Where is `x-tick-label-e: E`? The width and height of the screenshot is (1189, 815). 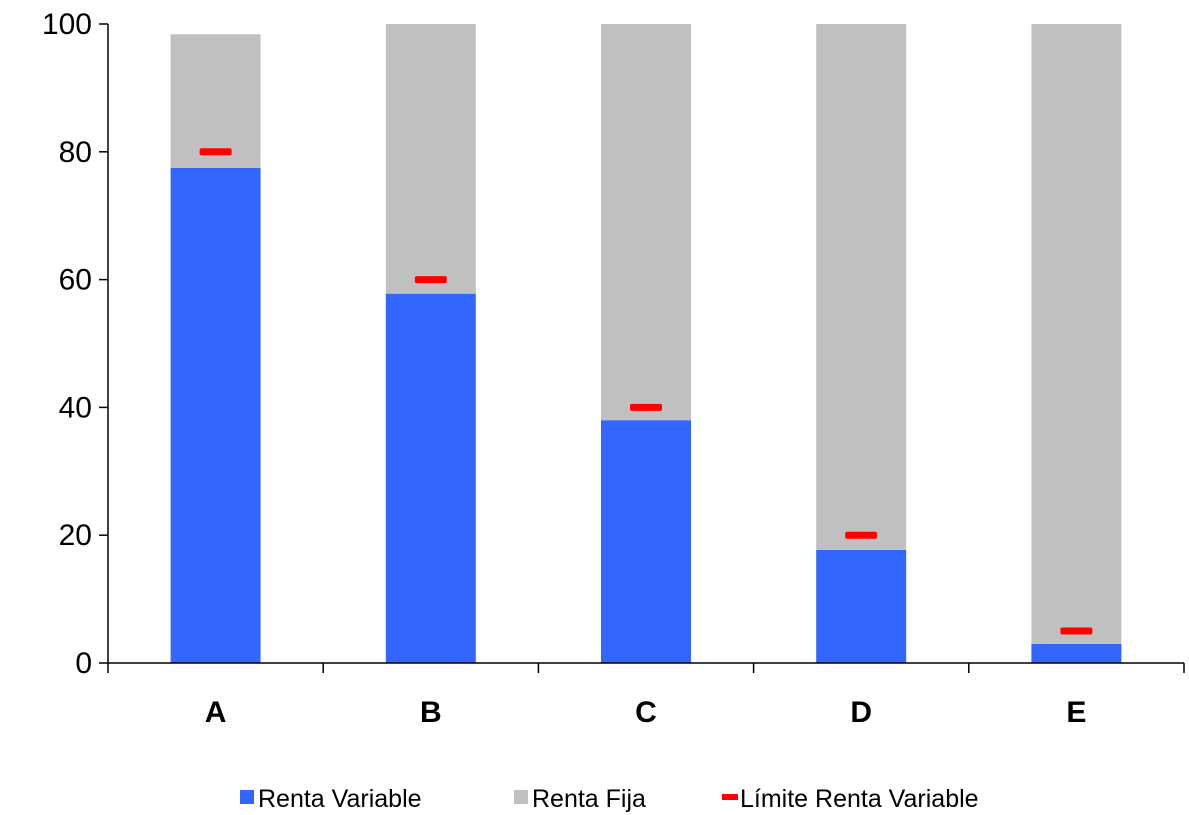 x-tick-label-e: E is located at coordinates (1076, 712).